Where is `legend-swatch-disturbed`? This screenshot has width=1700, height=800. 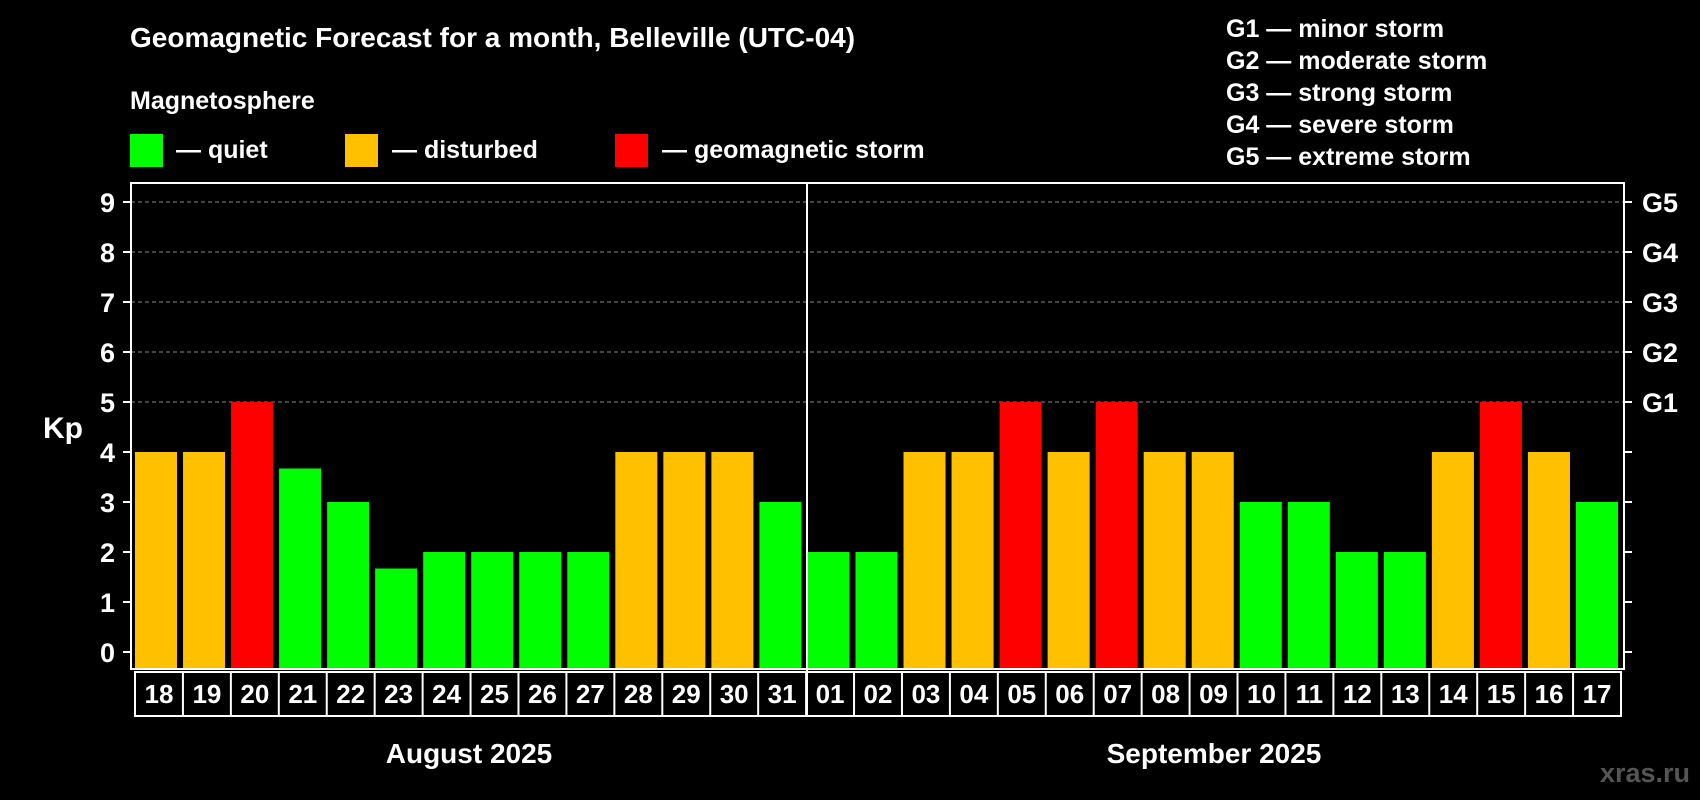
legend-swatch-disturbed is located at coordinates (361, 150).